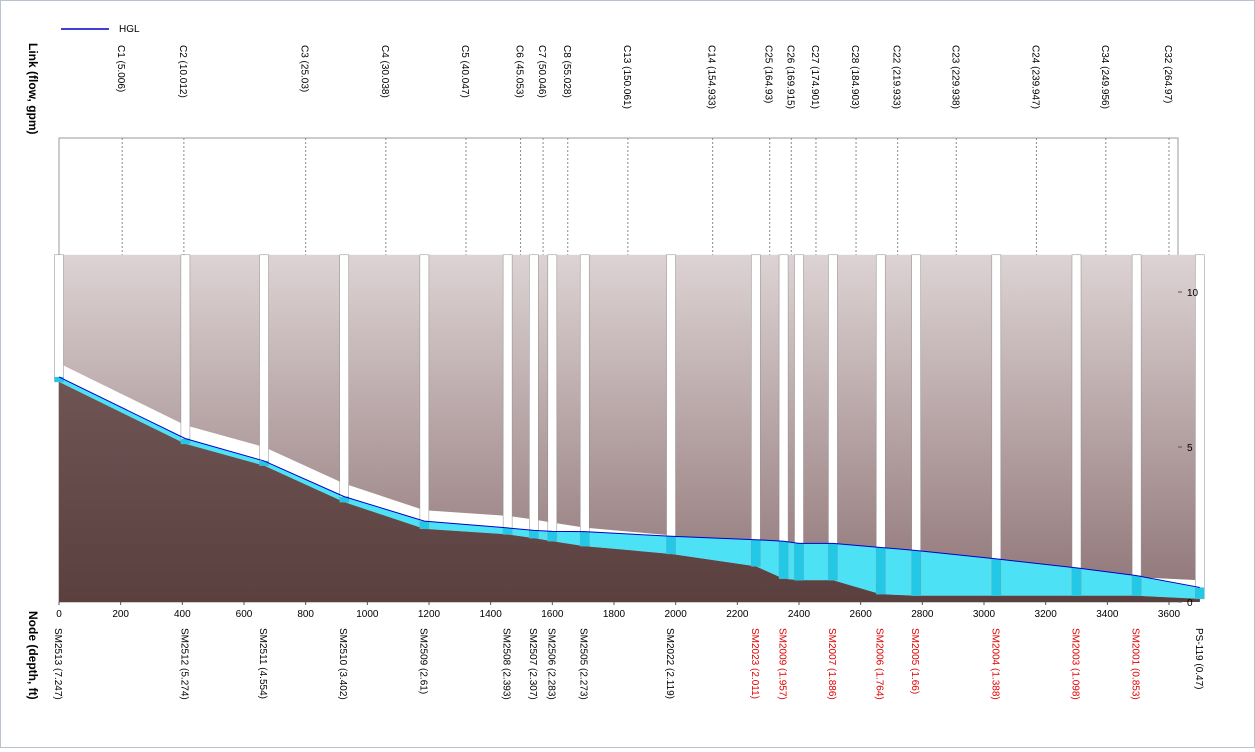  I want to click on x-tick-label: 1600, so click(552, 614).